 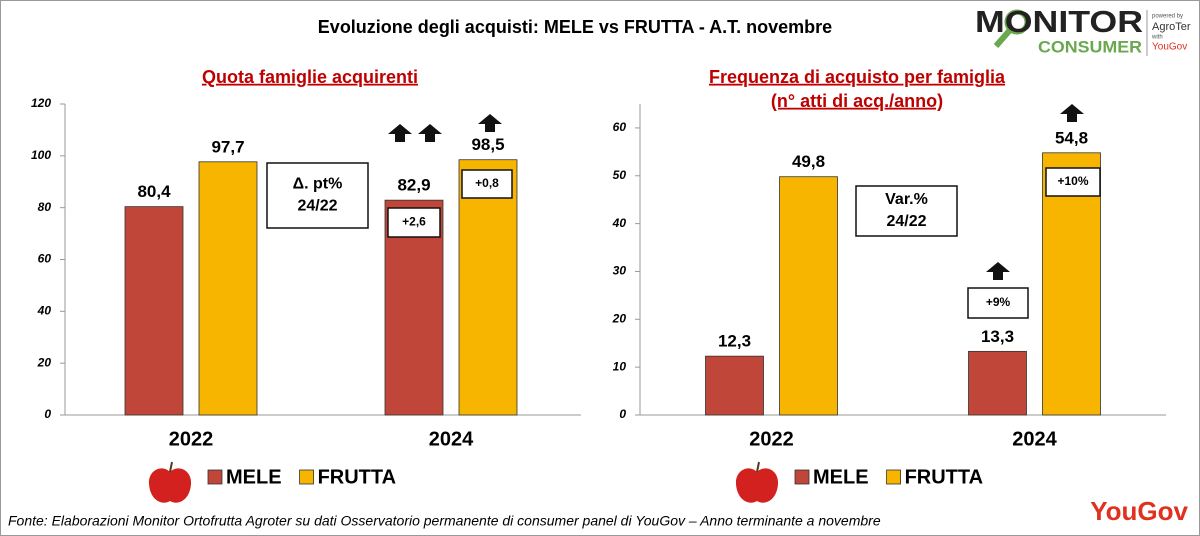 What do you see at coordinates (41, 103) in the screenshot?
I see `y-tick-label: 120` at bounding box center [41, 103].